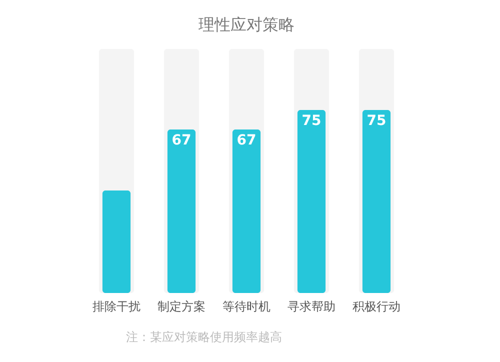 This screenshot has width=500, height=362. Describe the element at coordinates (204, 337) in the screenshot. I see `text: 注：某应对策略使用频率越高` at that location.